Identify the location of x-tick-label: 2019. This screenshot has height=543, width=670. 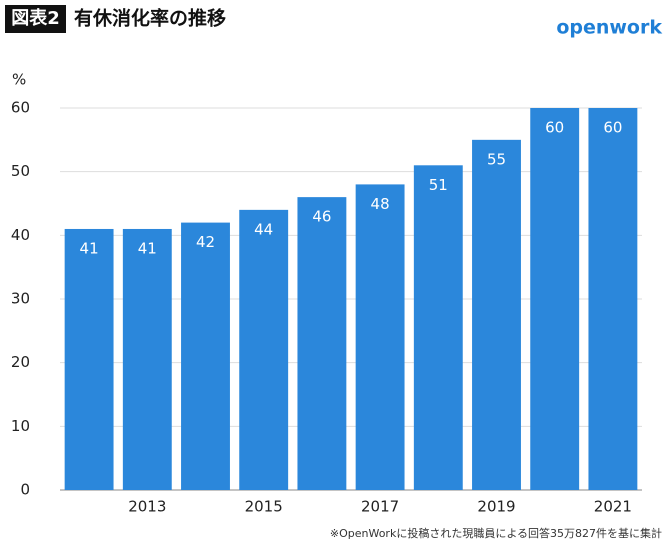
(496, 507).